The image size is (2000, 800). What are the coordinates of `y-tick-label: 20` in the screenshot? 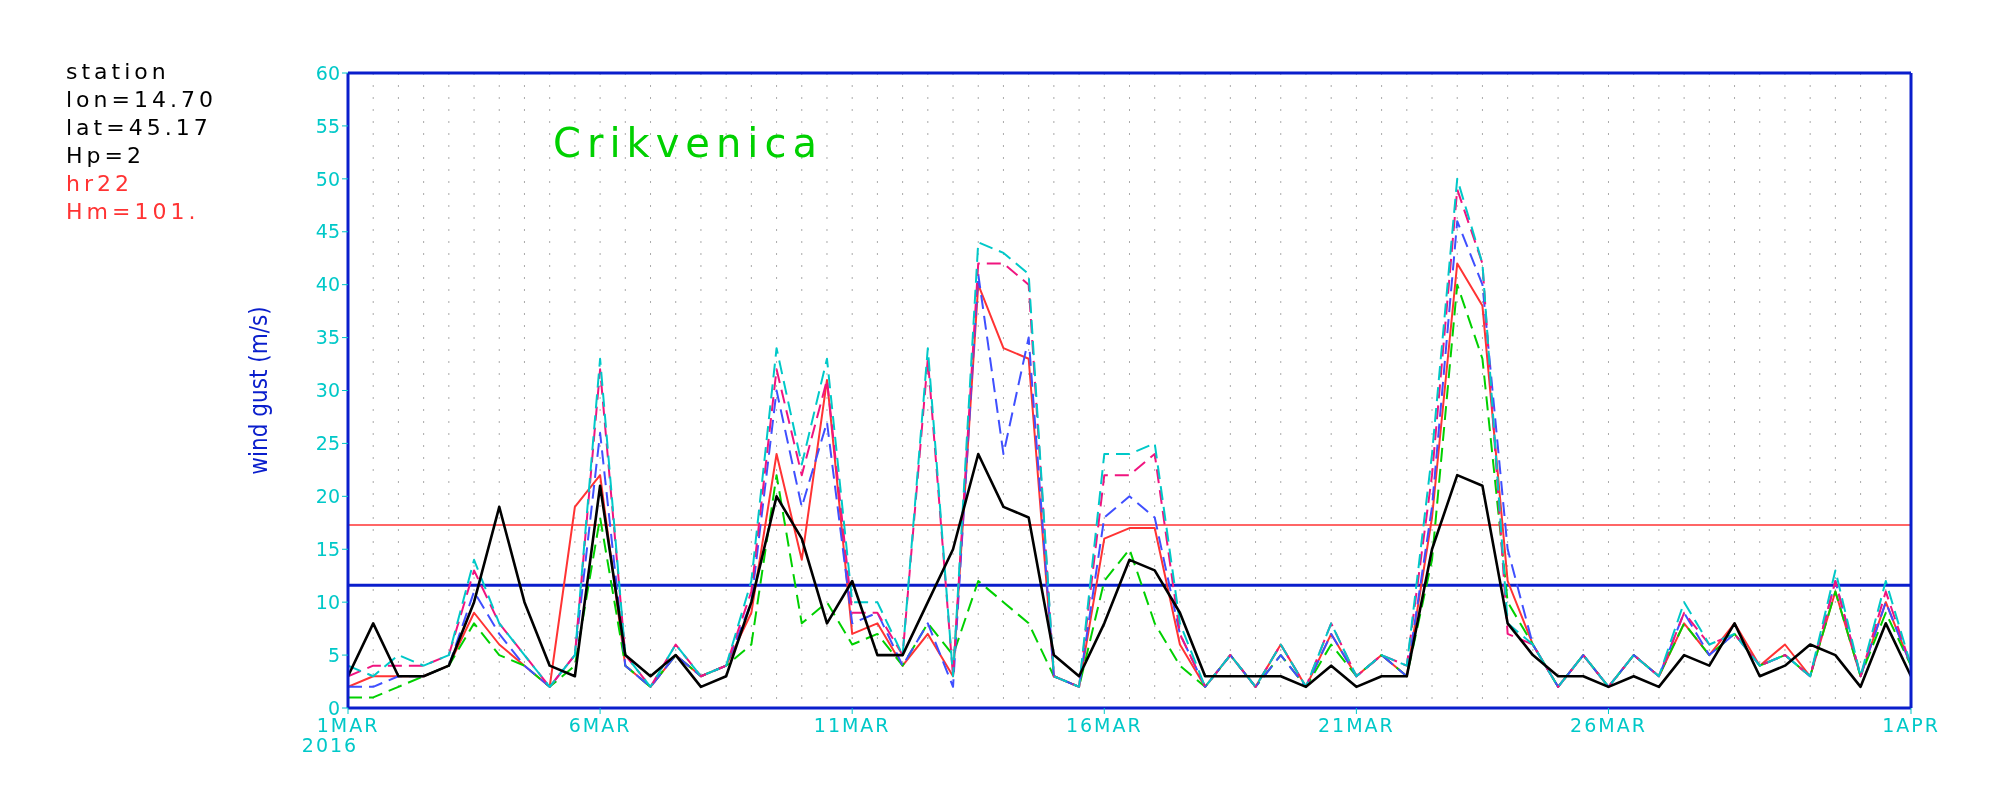 It's located at (327, 496).